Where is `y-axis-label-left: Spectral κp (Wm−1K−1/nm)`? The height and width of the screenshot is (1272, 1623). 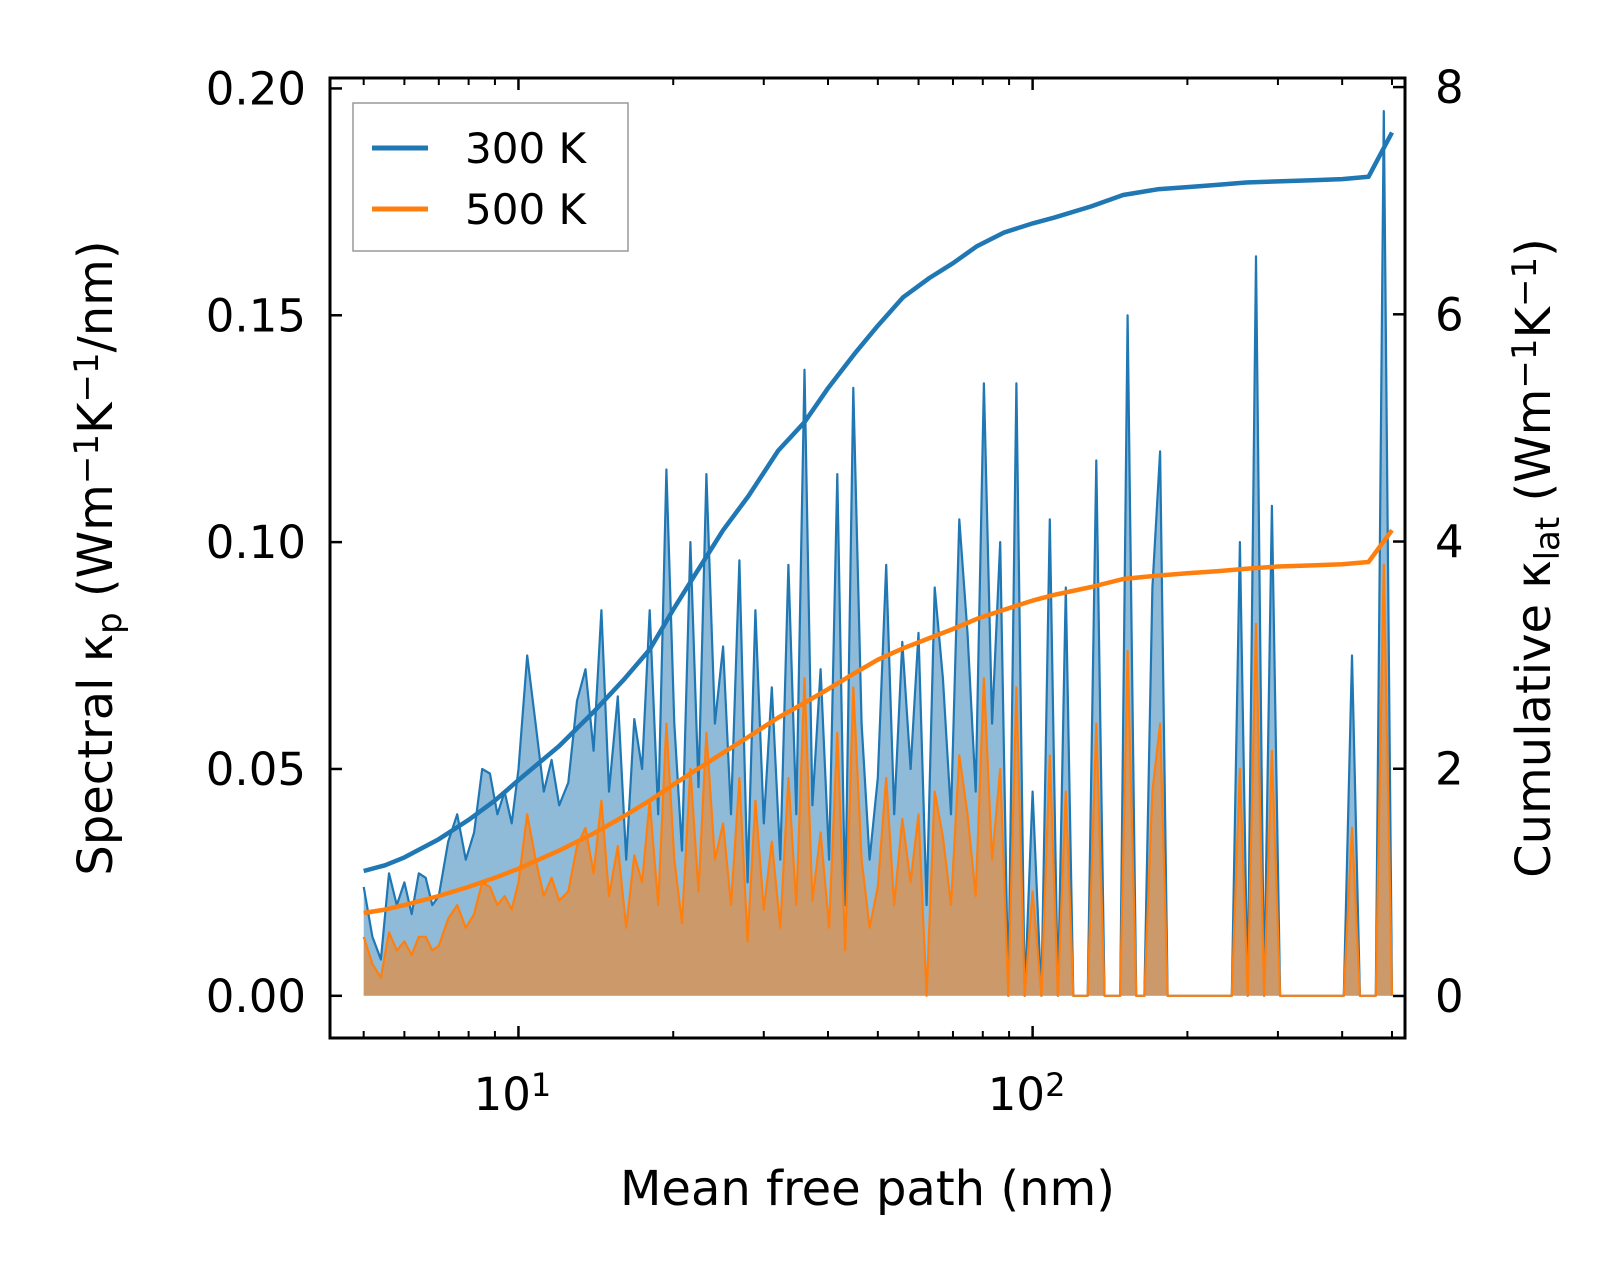 y-axis-label-left: Spectral κp (Wm−1K−1/nm) is located at coordinates (98, 557).